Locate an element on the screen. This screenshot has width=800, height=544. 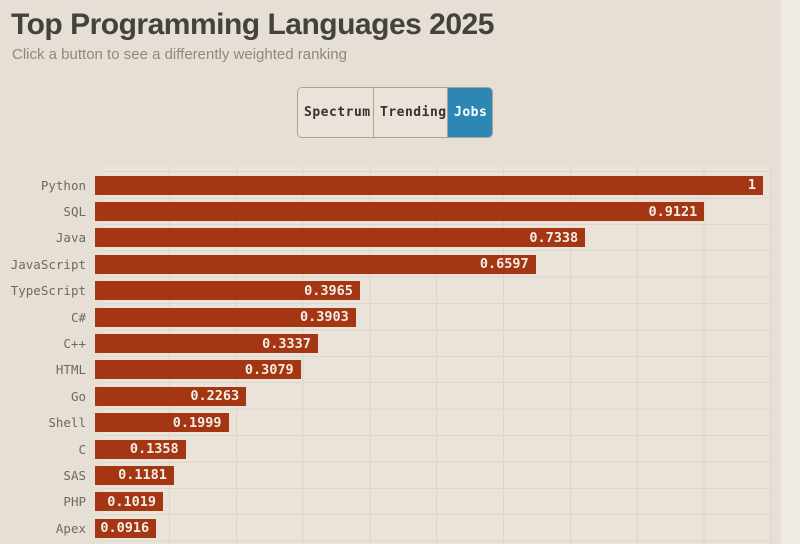
value-label: 0.3903 is located at coordinates (324, 317).